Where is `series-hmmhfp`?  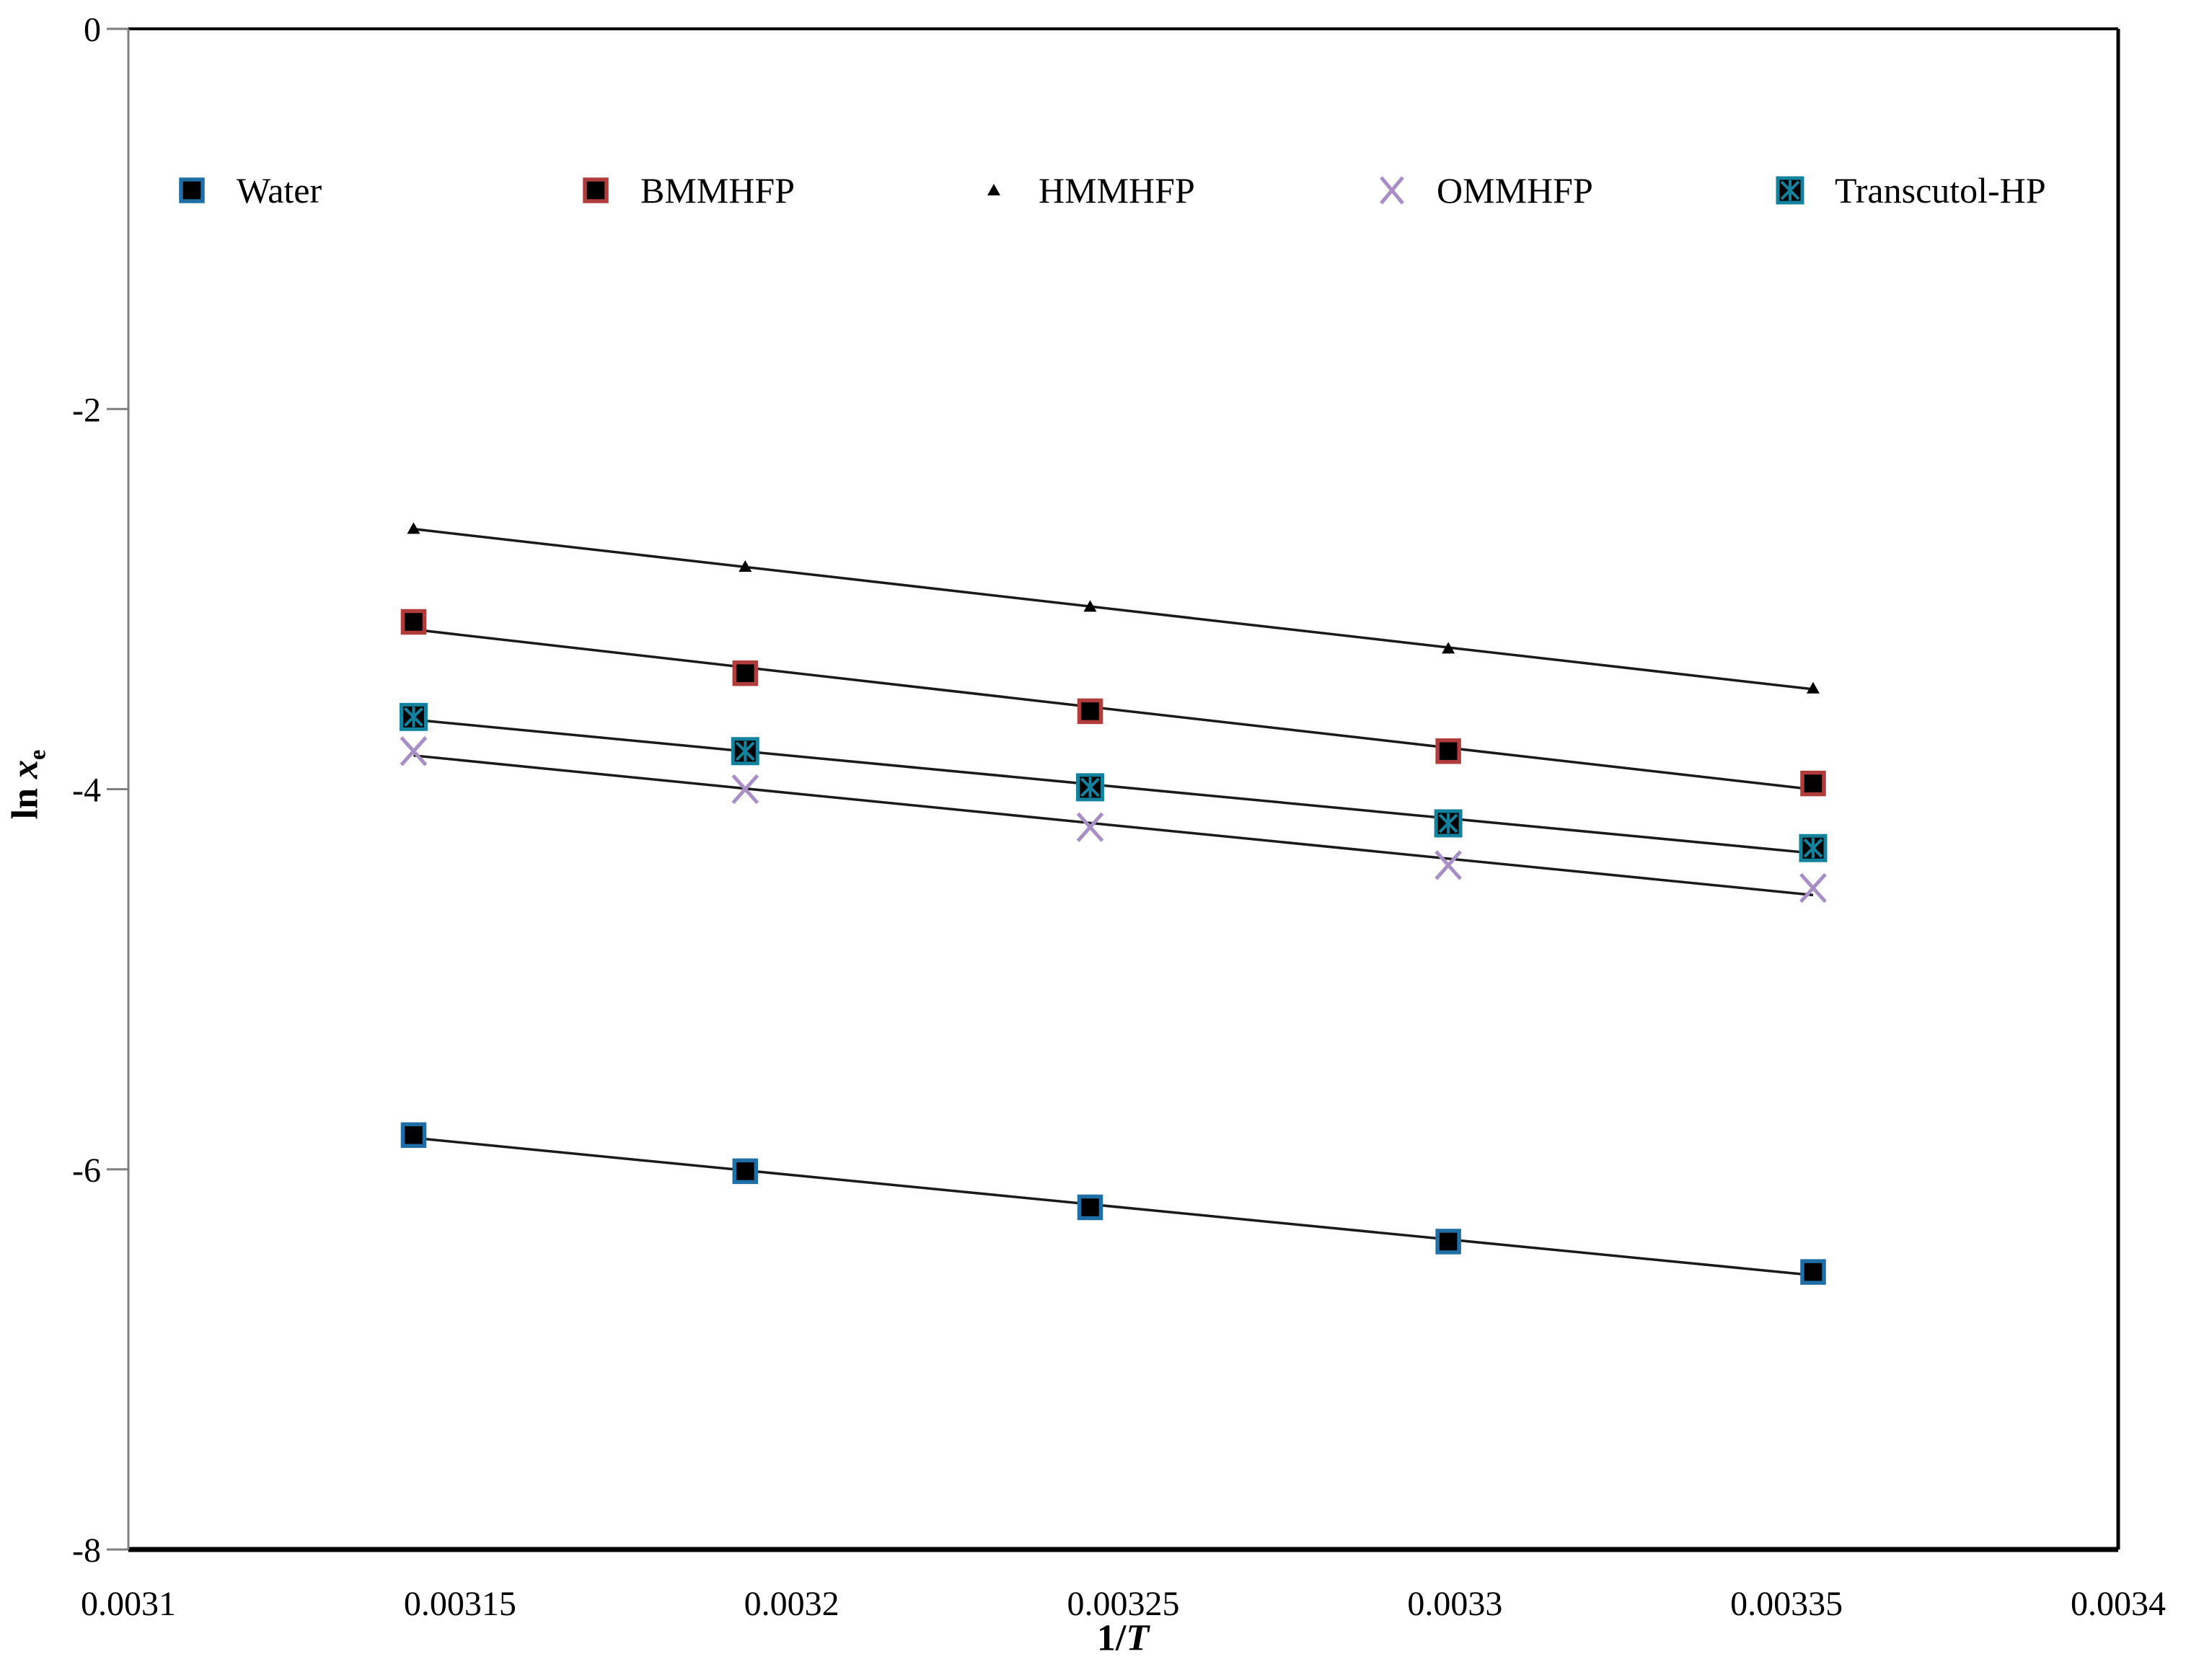 series-hmmhfp is located at coordinates (1114, 608).